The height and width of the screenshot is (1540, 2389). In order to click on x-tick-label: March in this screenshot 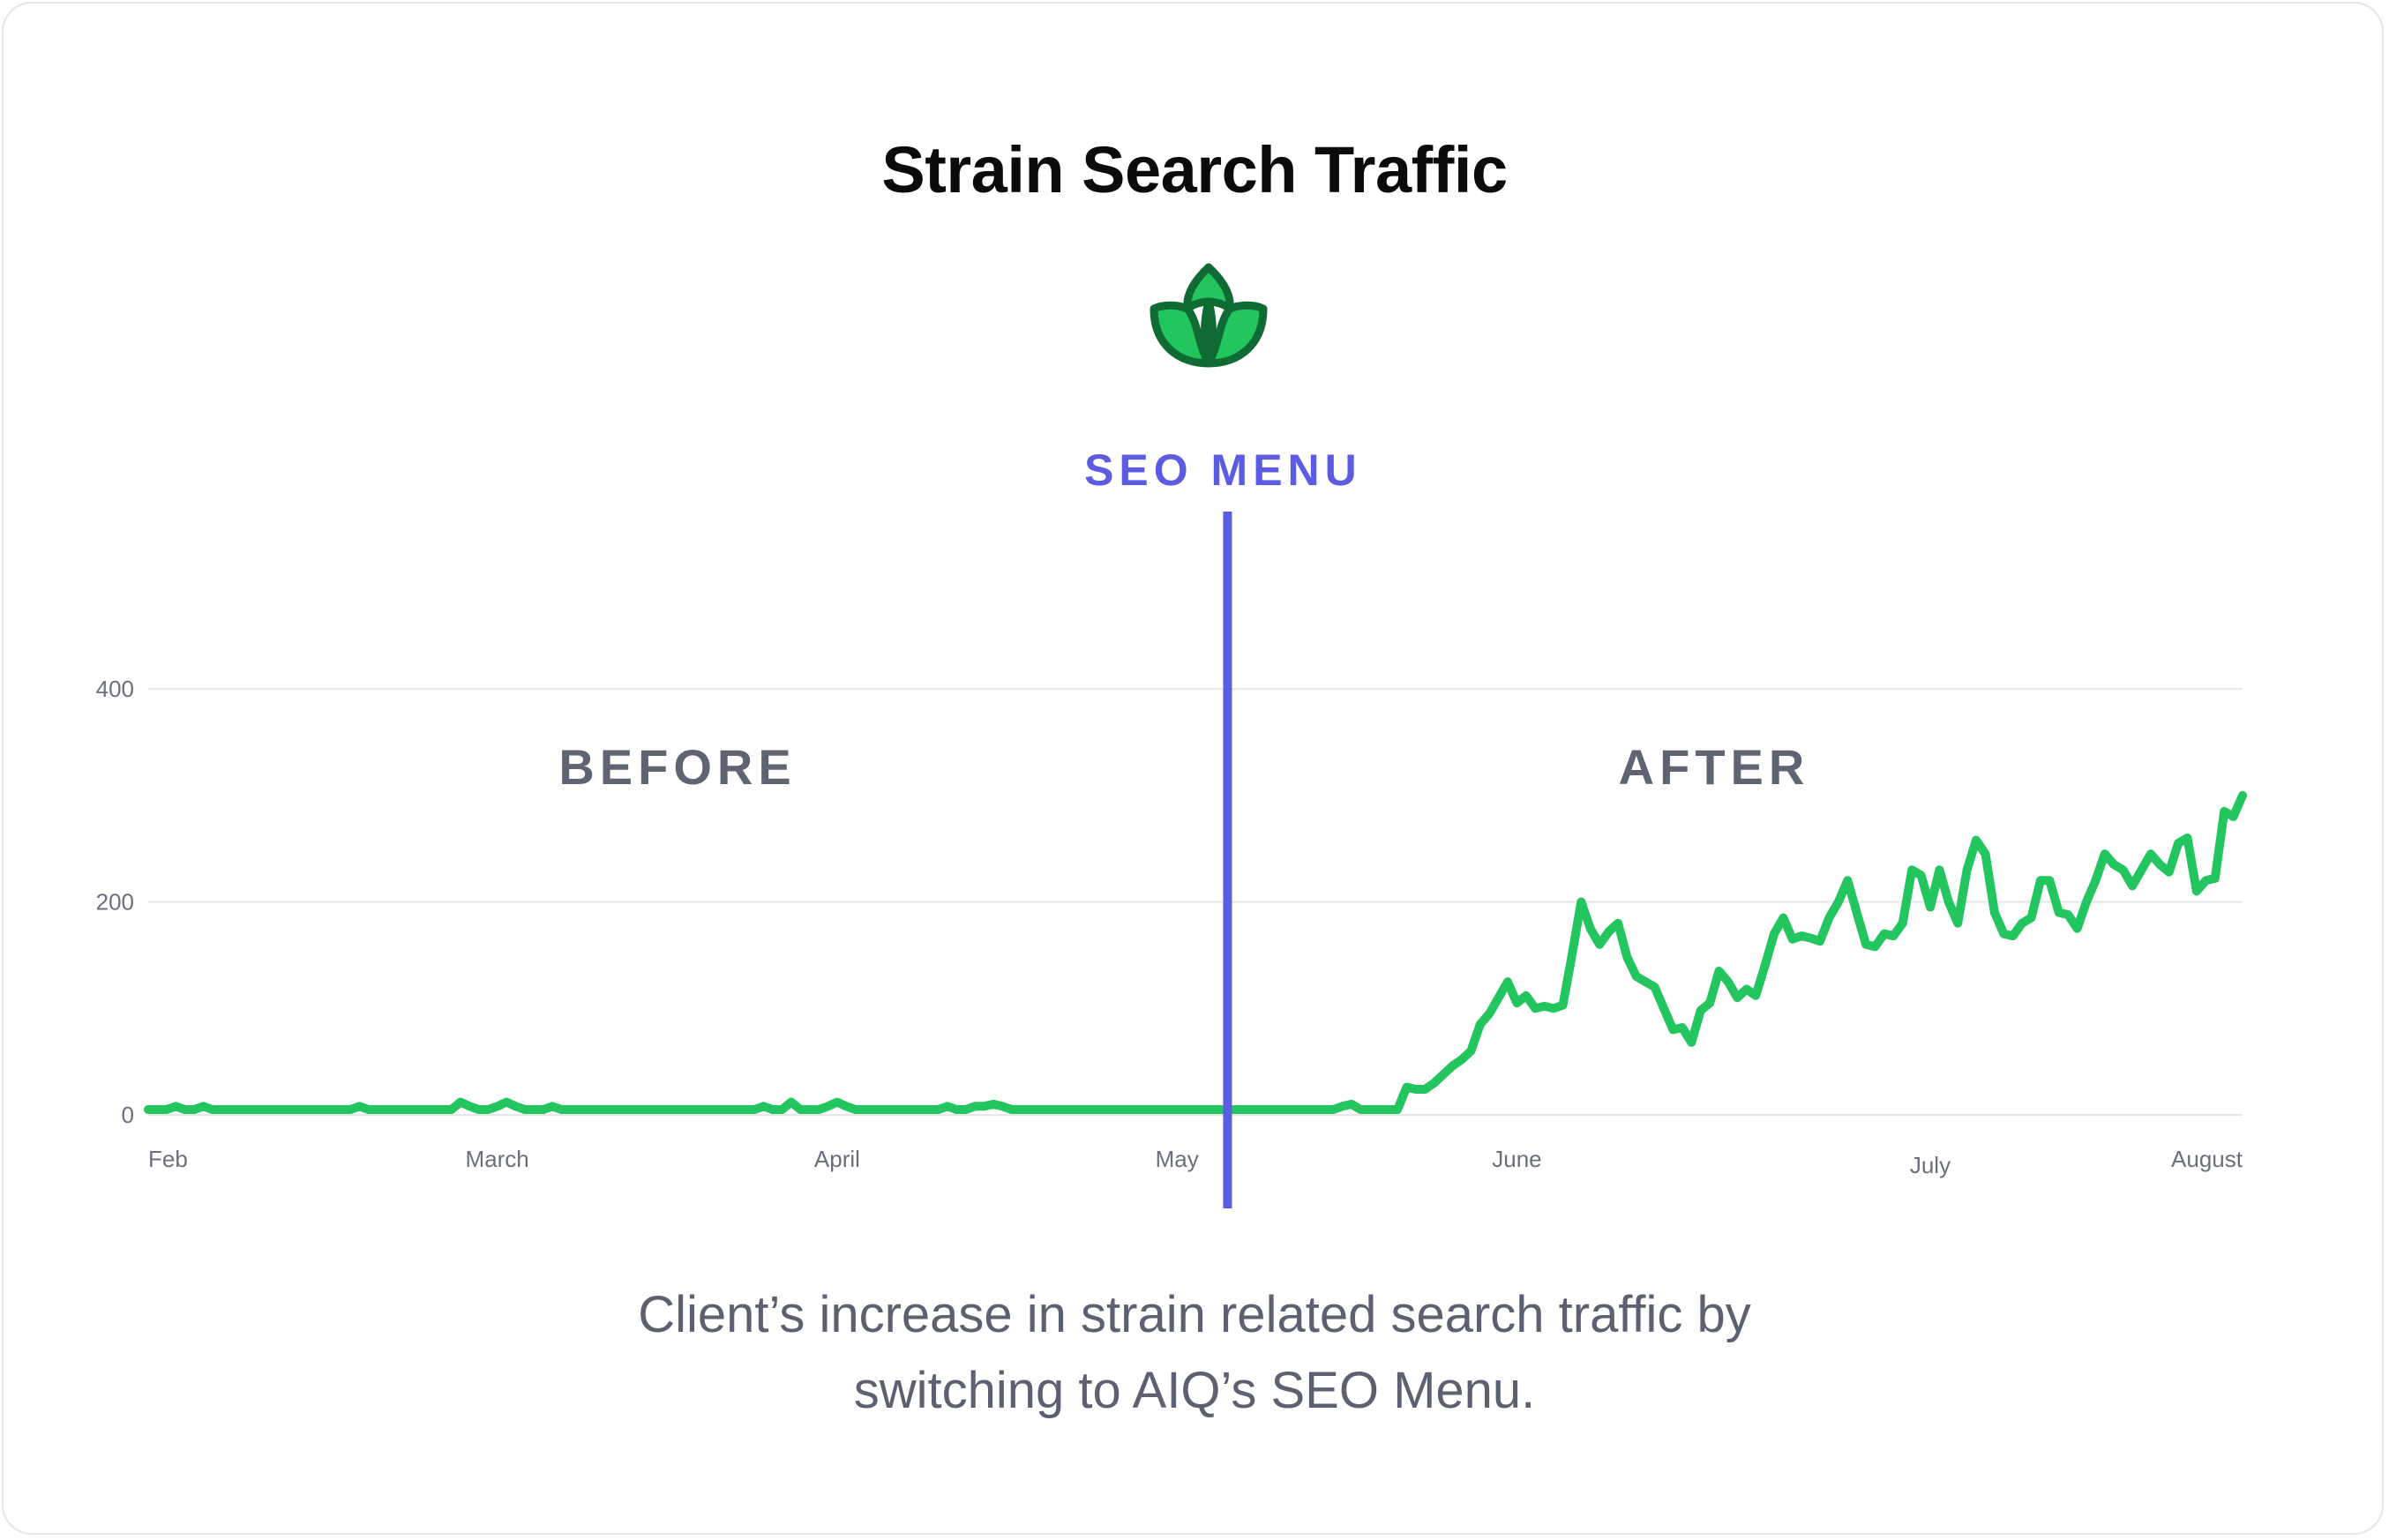, I will do `click(497, 1159)`.